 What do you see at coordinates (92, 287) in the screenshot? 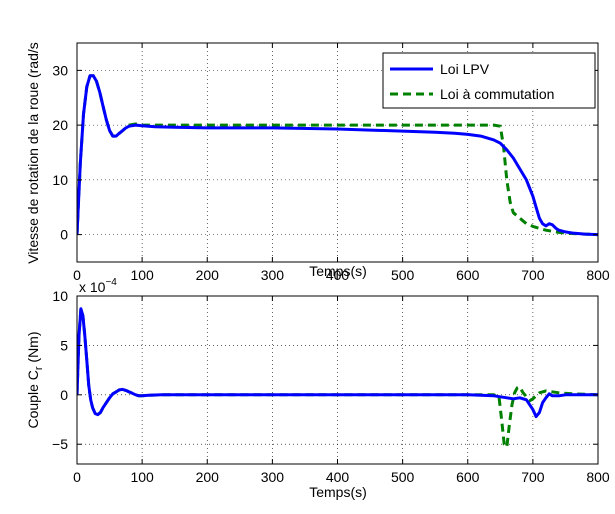
I see `y-multiplier-base: x 10` at bounding box center [92, 287].